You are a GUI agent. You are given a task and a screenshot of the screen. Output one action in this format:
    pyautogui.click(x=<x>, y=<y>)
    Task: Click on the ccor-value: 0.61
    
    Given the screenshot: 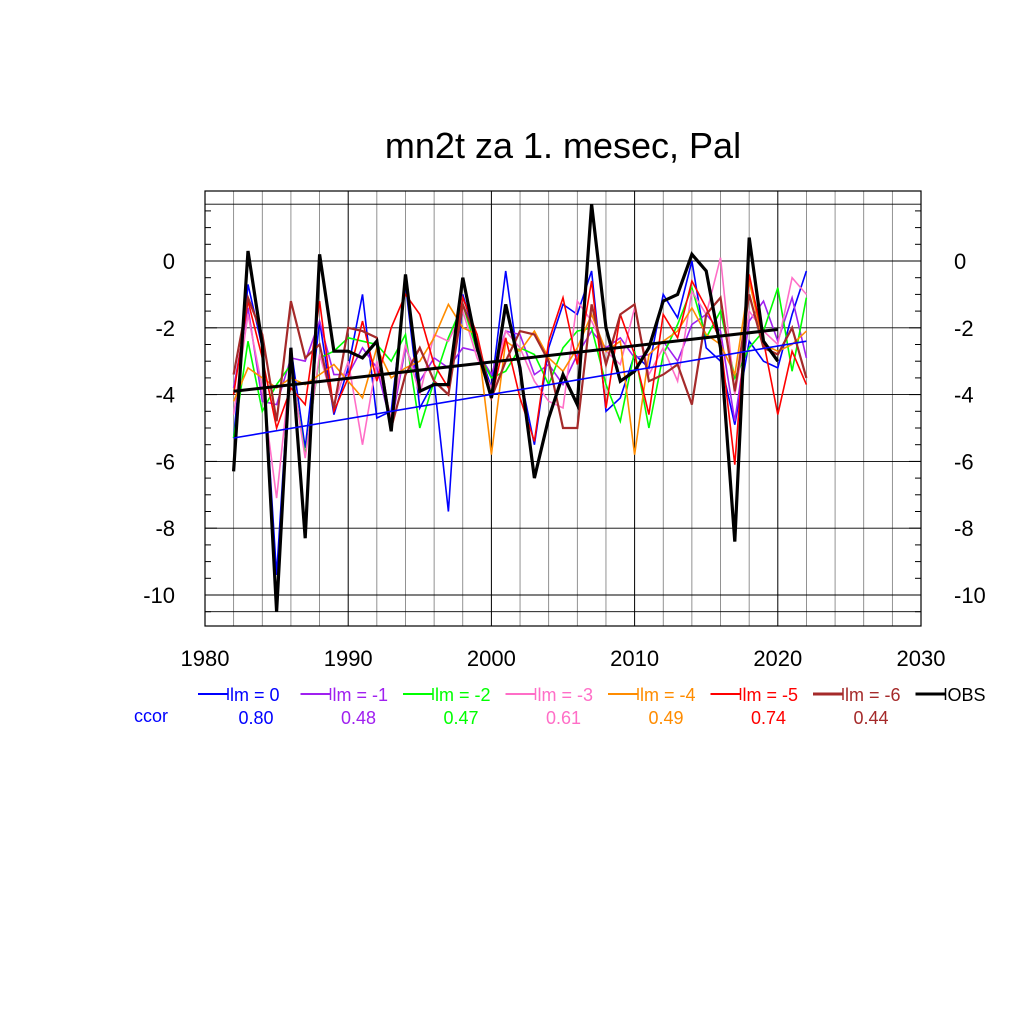 What is the action you would take?
    pyautogui.click(x=563, y=718)
    